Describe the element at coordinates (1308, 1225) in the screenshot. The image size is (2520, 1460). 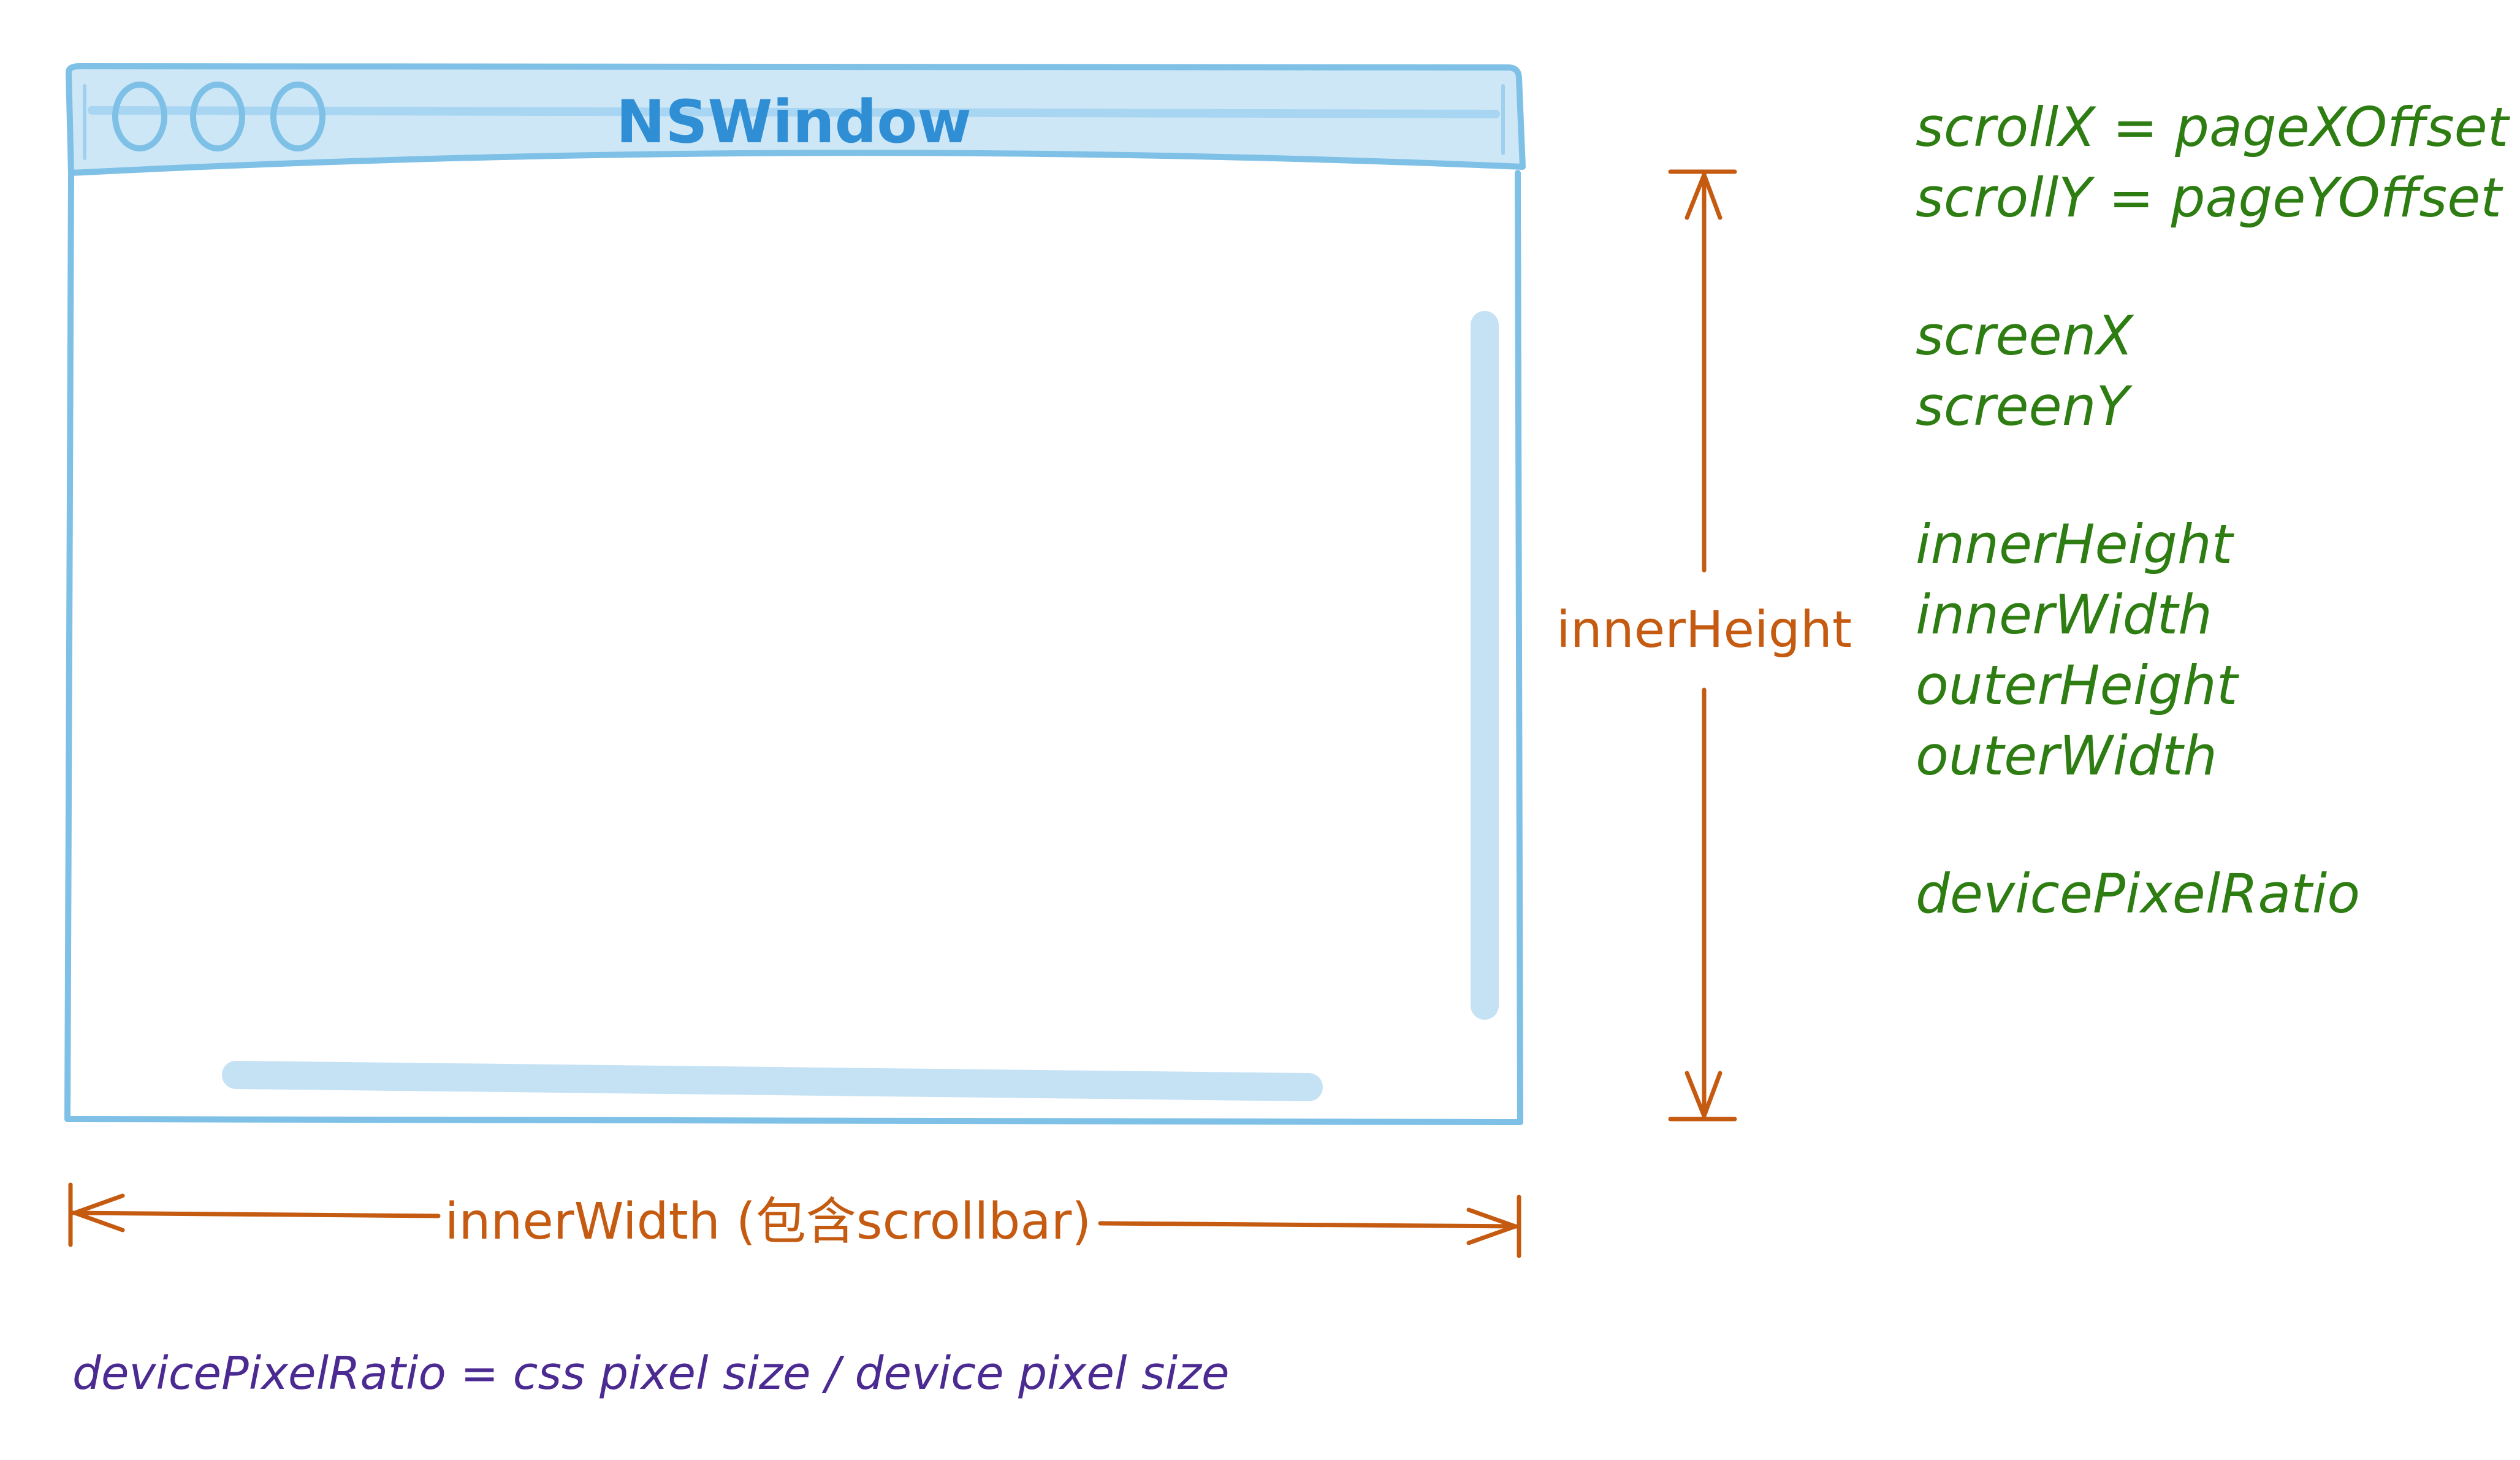
I see `inner-width-right-line` at that location.